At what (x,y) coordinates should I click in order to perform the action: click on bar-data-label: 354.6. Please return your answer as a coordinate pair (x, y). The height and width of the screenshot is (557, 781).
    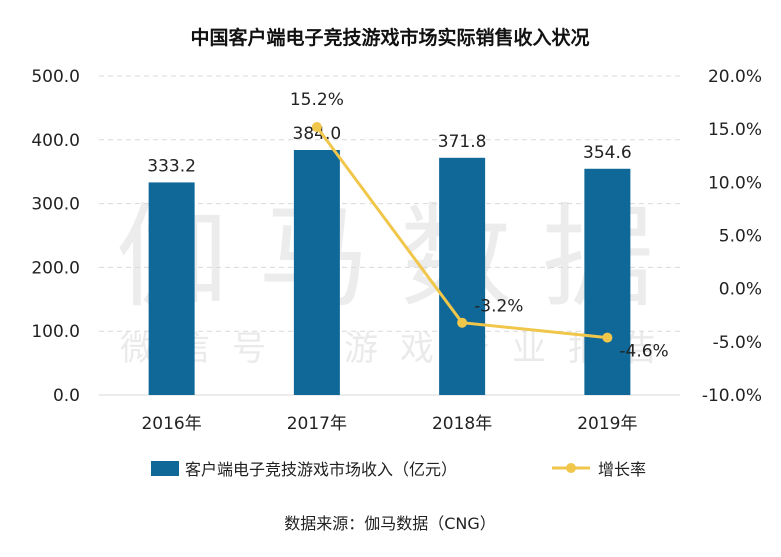
    Looking at the image, I should click on (607, 153).